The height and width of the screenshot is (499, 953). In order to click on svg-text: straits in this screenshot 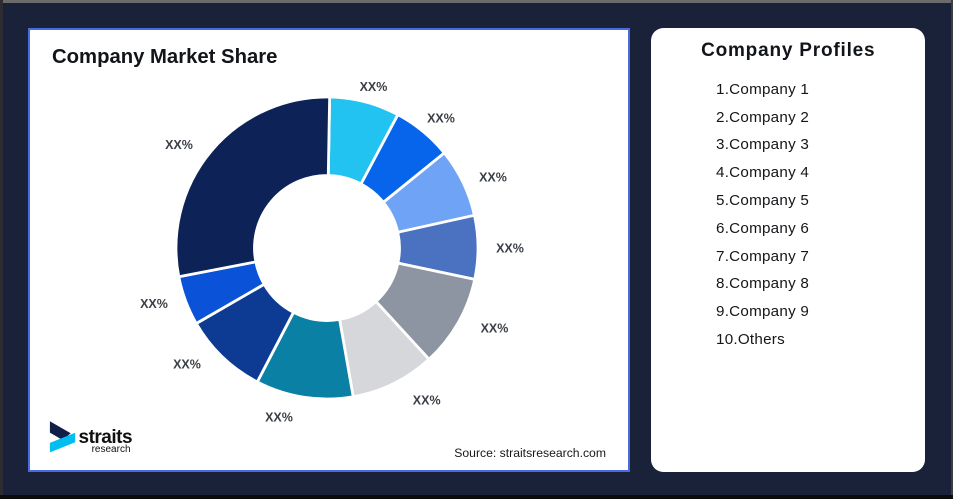, I will do `click(106, 437)`.